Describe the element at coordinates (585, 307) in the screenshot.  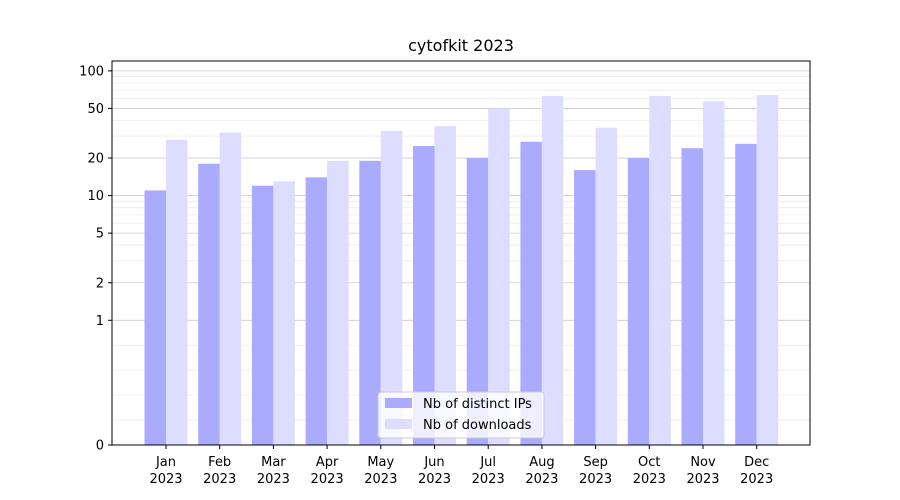
I see `bar-ips-sep` at that location.